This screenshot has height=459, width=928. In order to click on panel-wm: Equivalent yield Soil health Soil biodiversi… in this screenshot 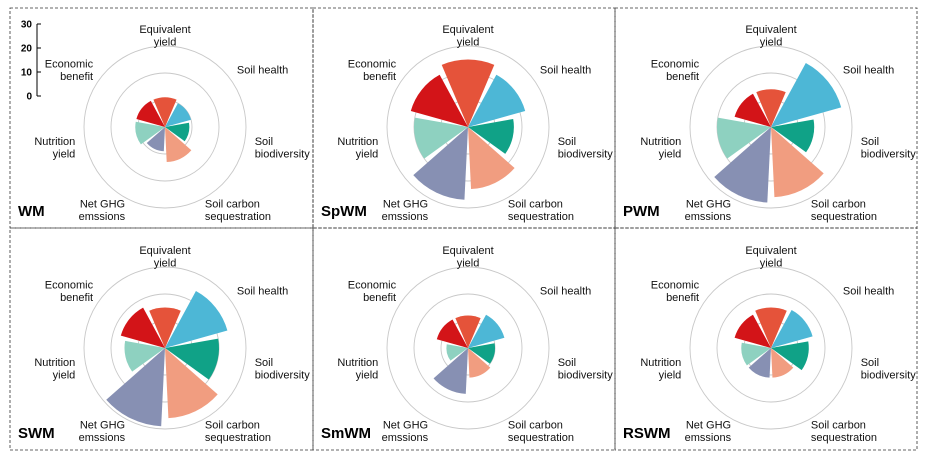, I will do `click(164, 123)`.